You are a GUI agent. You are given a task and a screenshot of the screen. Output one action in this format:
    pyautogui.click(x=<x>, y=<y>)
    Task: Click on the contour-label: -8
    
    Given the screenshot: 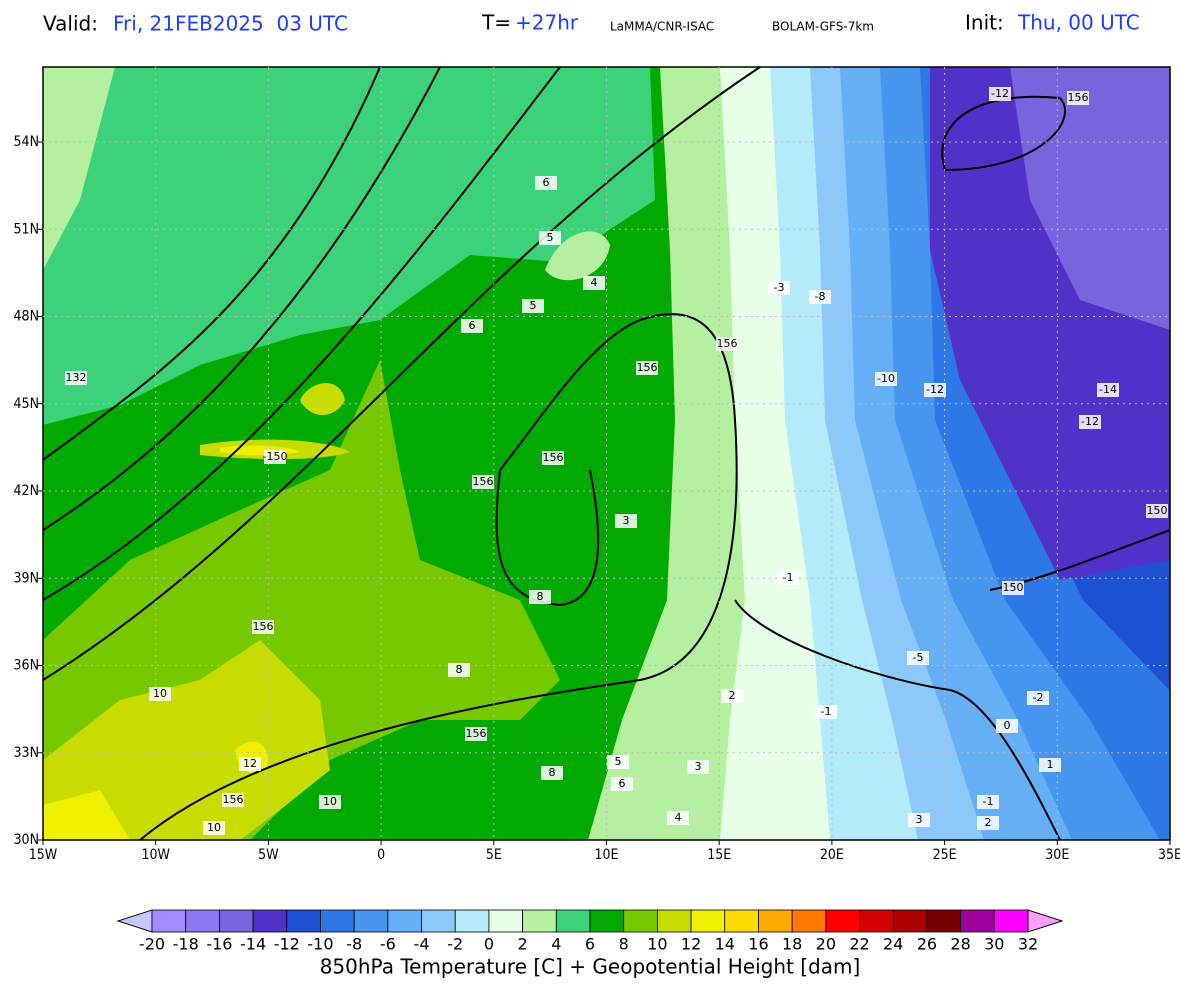 What is the action you would take?
    pyautogui.click(x=820, y=296)
    